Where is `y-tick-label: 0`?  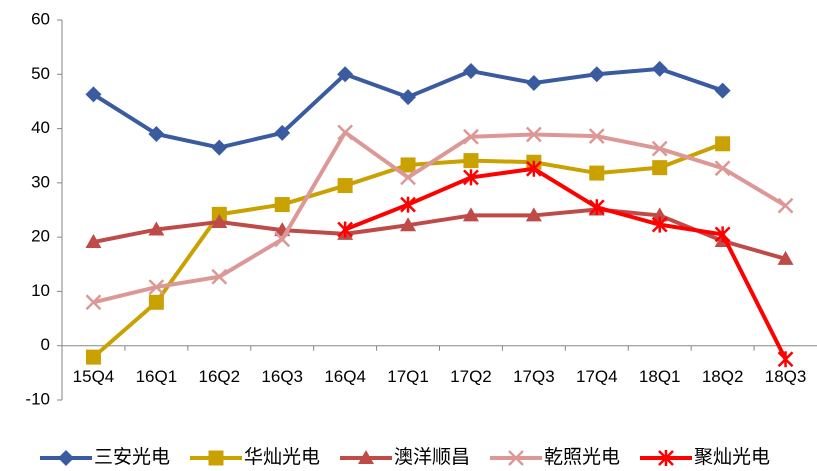 y-tick-label: 0 is located at coordinates (45, 344).